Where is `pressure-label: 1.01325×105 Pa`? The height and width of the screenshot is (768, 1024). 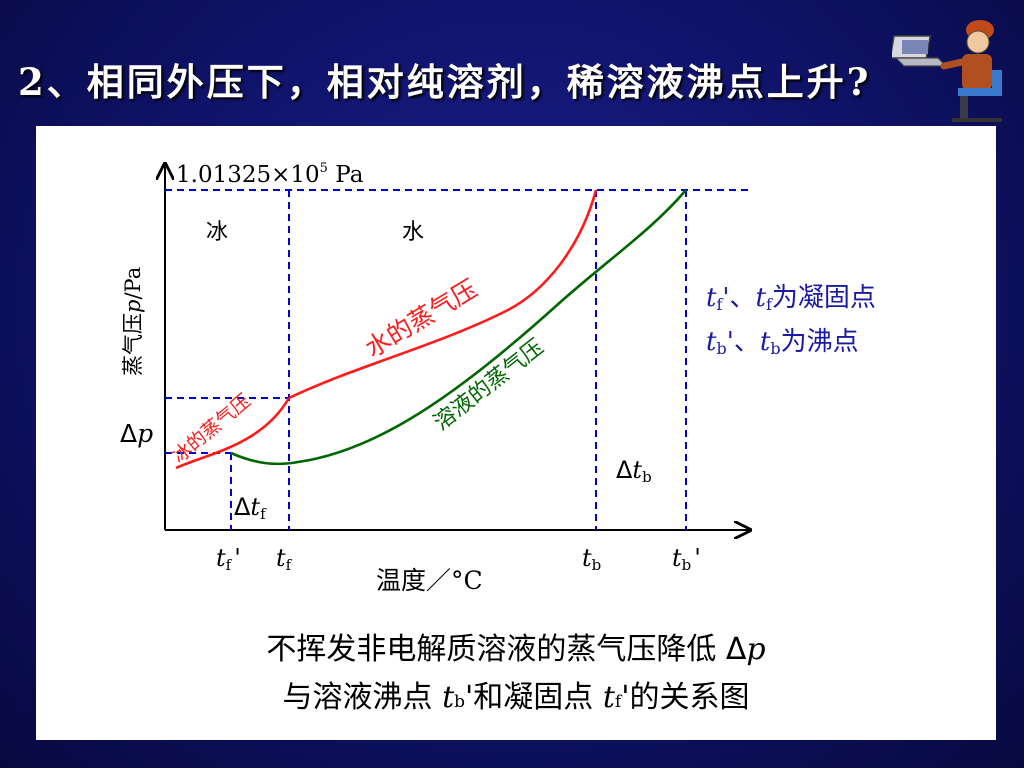
pressure-label: 1.01325×105 Pa is located at coordinates (270, 174).